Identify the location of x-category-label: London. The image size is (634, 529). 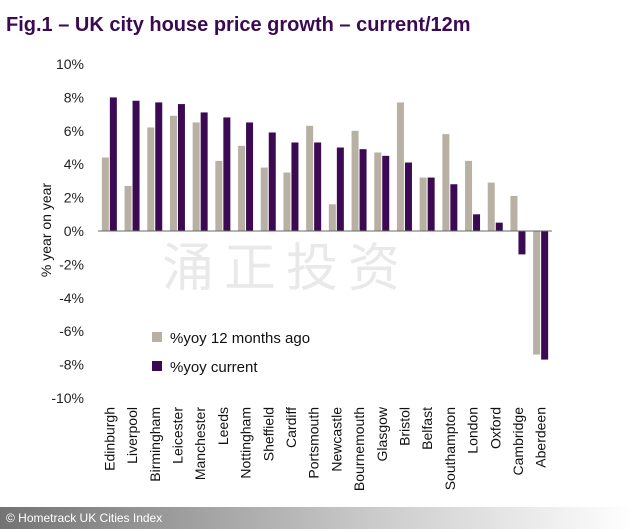
(473, 430).